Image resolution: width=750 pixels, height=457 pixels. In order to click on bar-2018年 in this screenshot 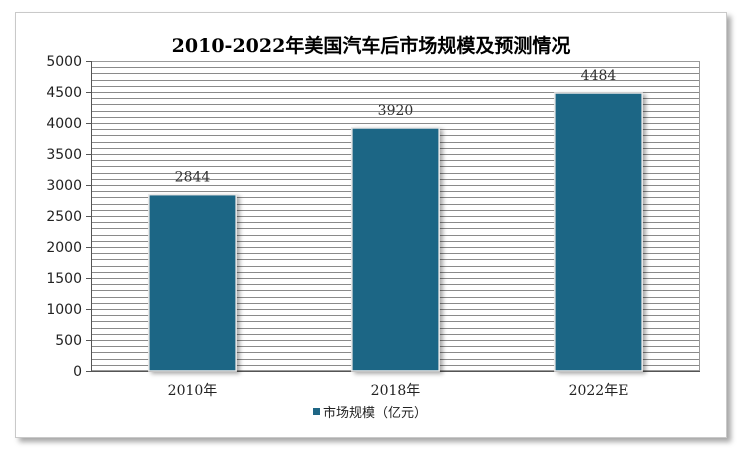, I will do `click(395, 249)`.